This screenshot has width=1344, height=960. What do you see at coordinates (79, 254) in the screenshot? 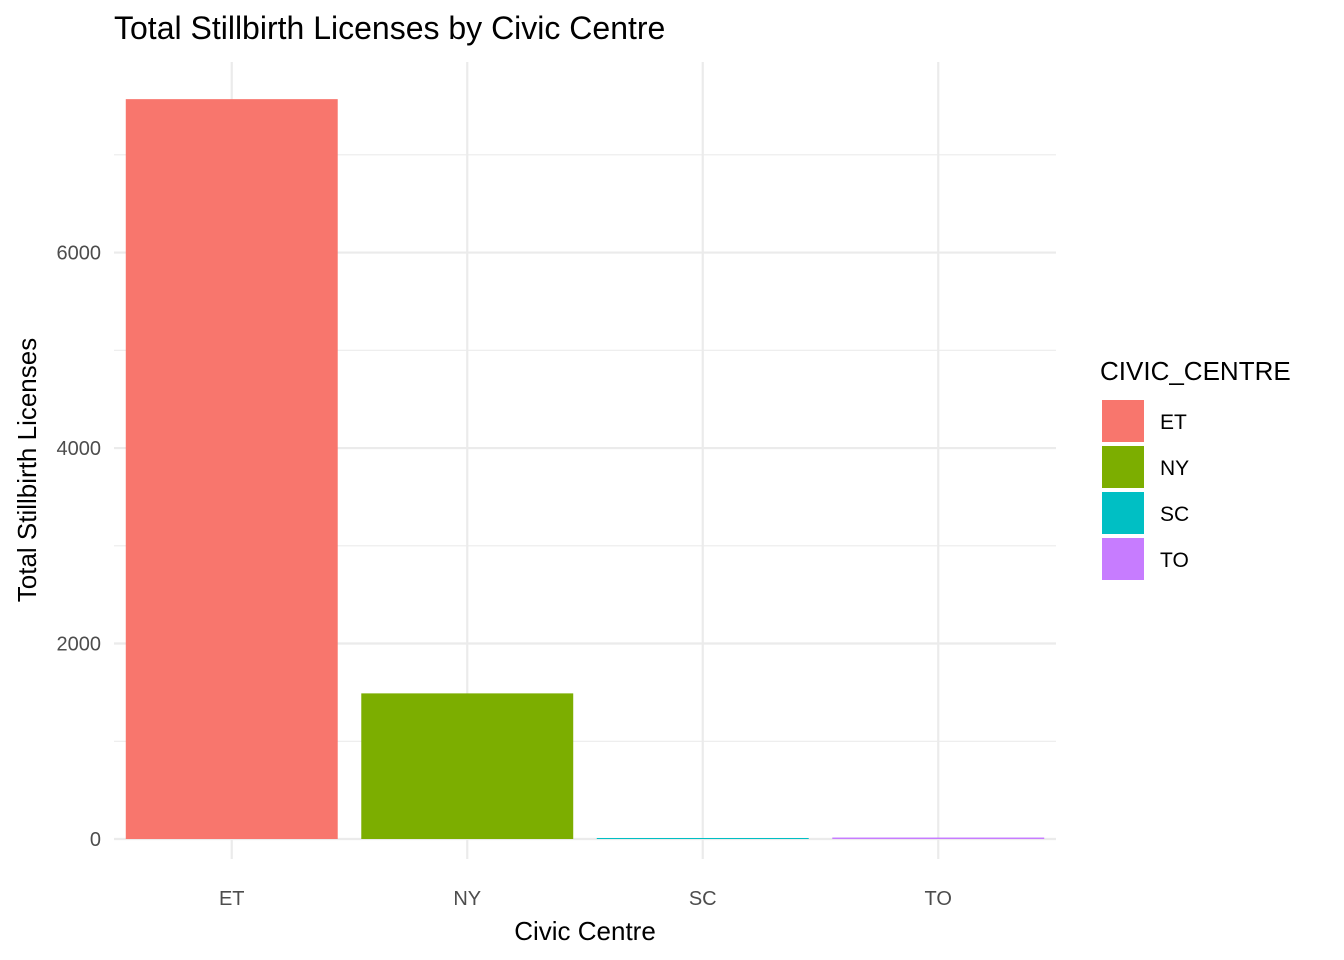
I see `y-tick-label: 6000` at bounding box center [79, 254].